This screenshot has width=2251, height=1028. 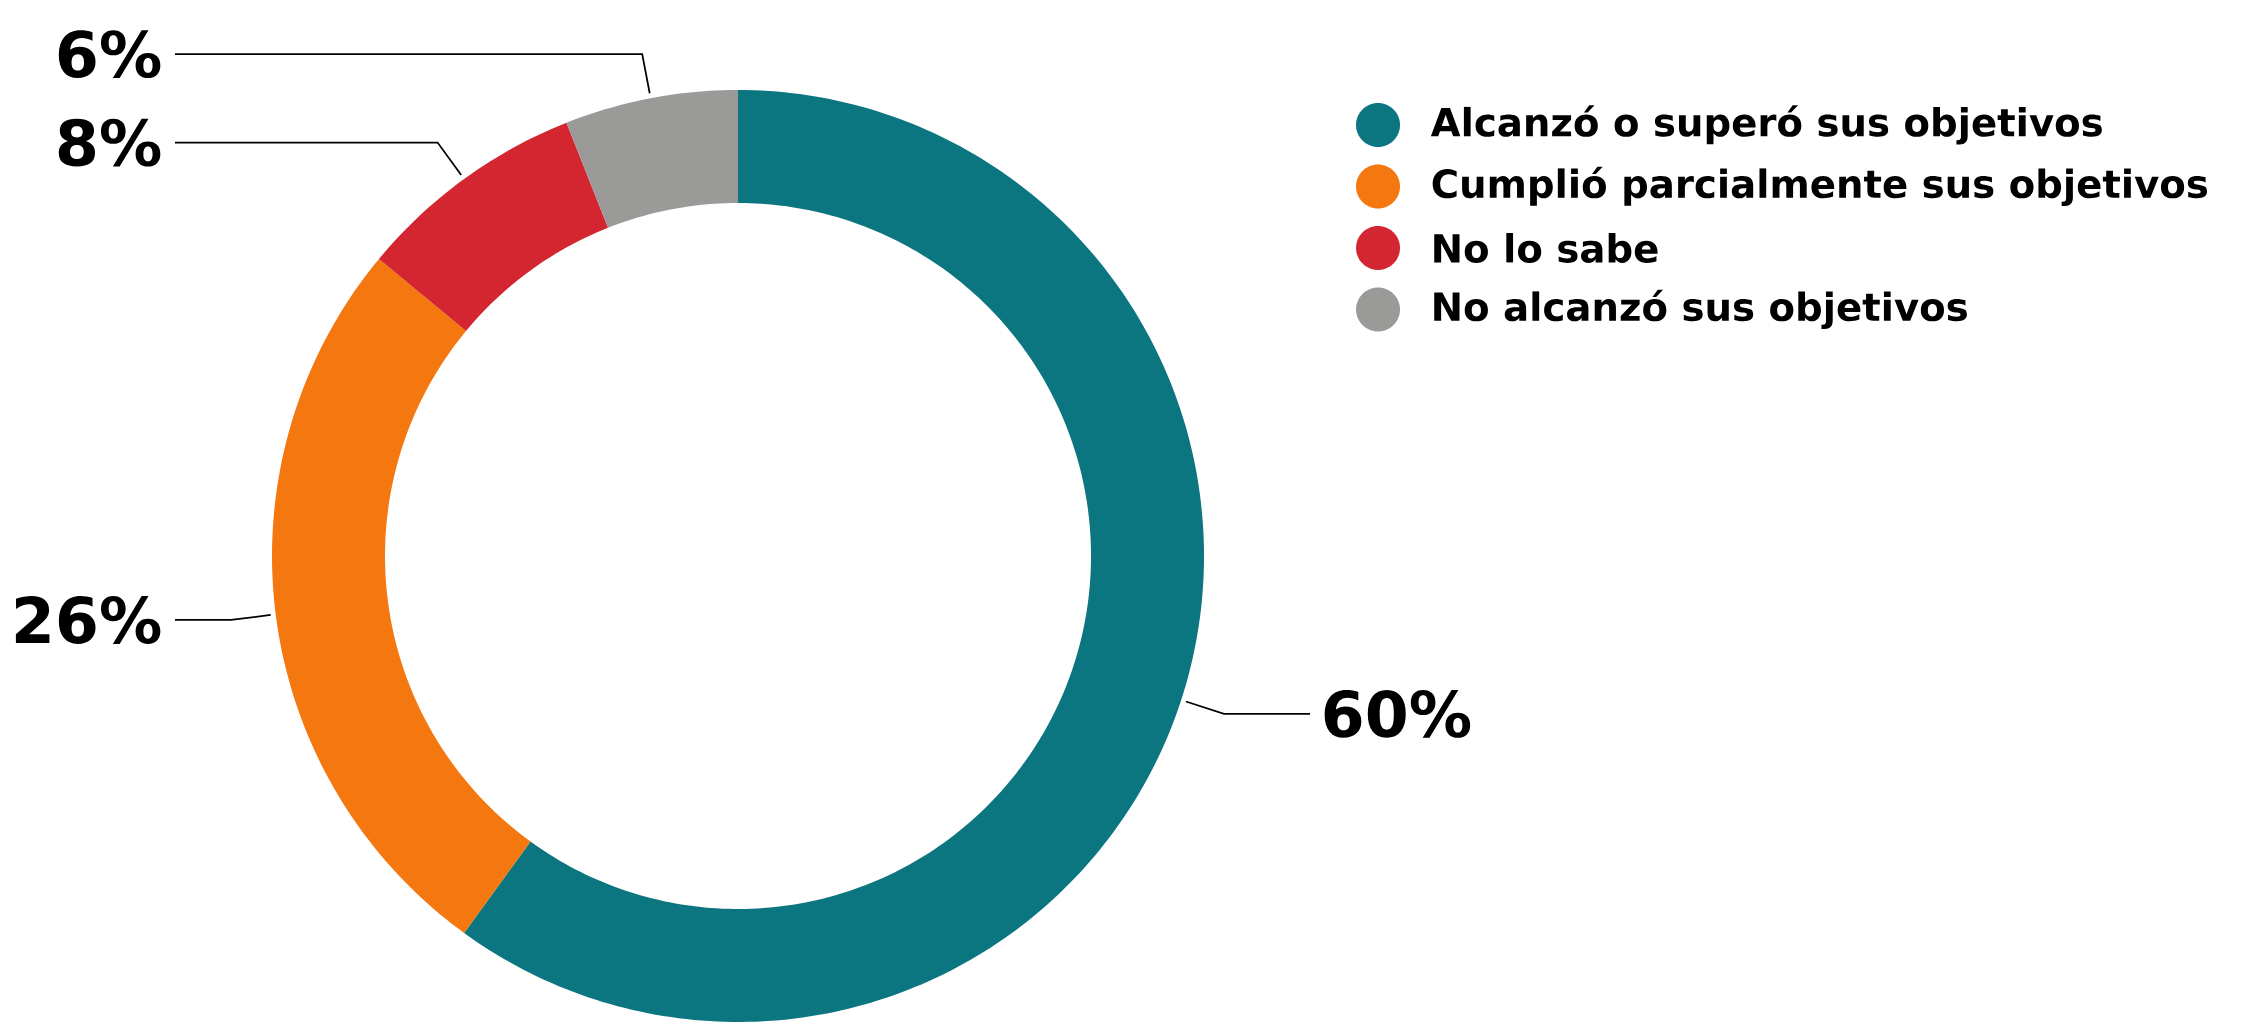 What do you see at coordinates (109, 54) in the screenshot?
I see `data-label: 6%` at bounding box center [109, 54].